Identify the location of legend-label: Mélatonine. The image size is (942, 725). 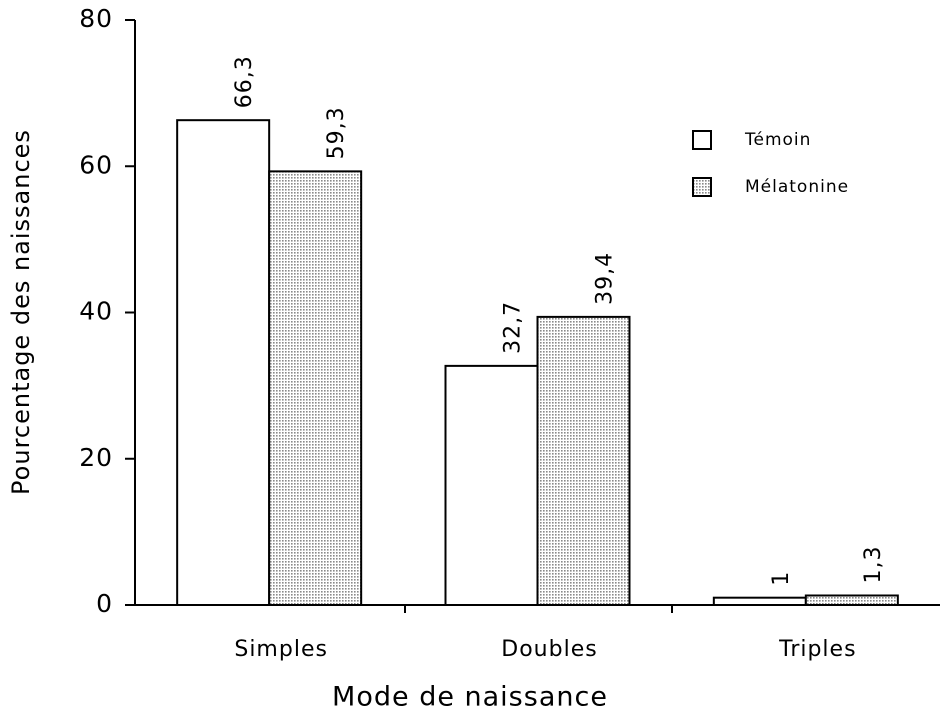
(797, 187).